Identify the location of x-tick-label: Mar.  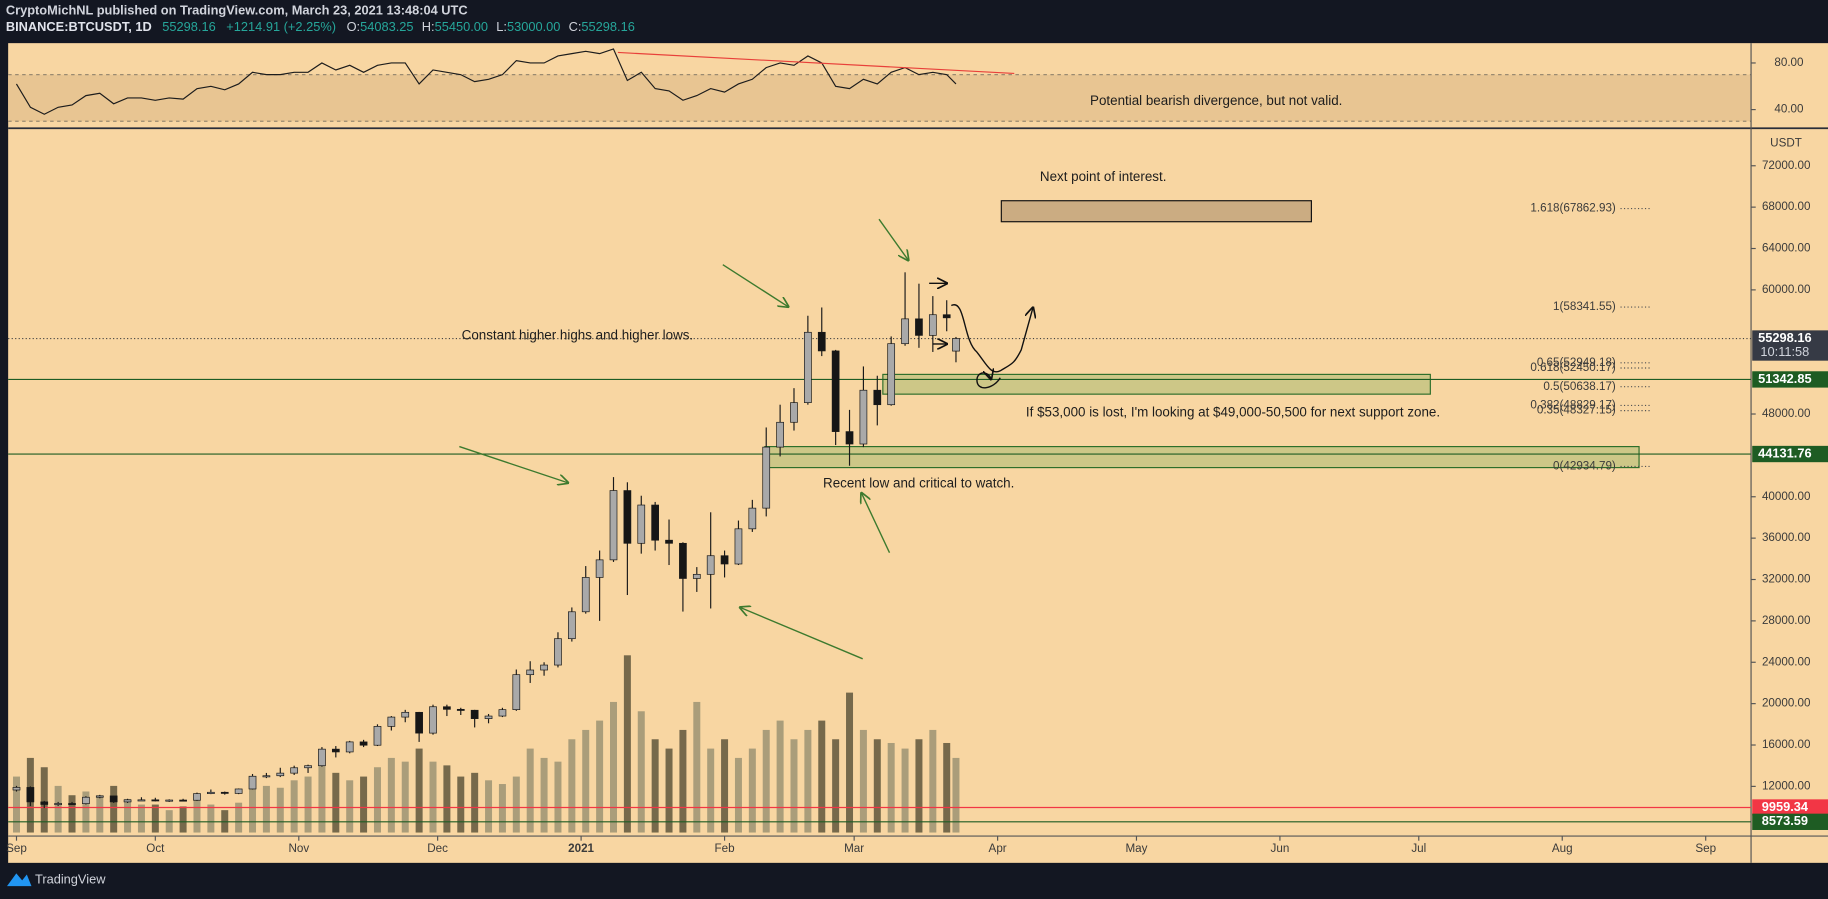
(854, 848).